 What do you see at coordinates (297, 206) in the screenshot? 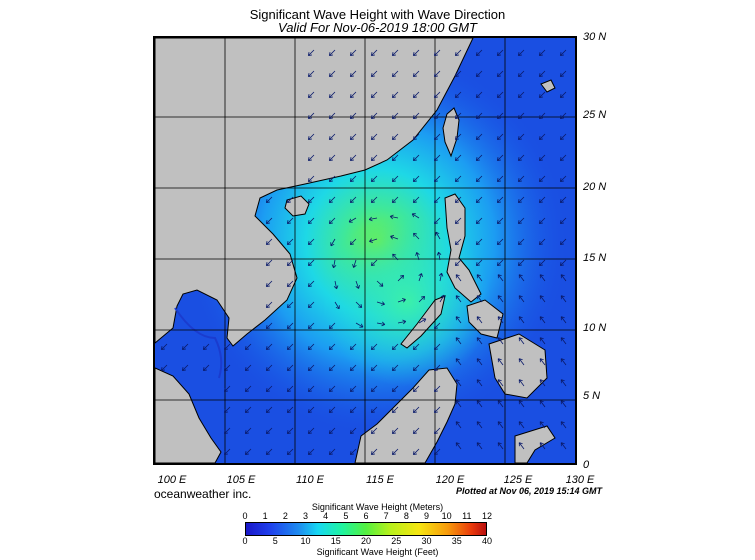
I see `hainan-island` at bounding box center [297, 206].